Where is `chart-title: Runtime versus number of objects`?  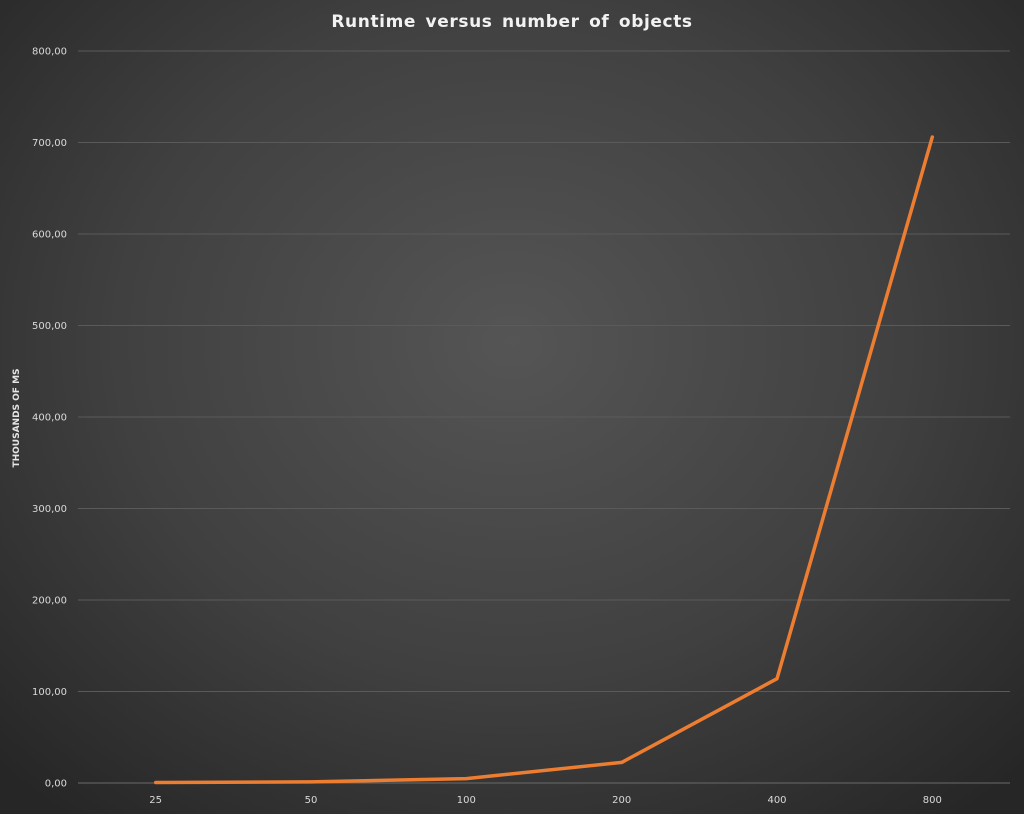
chart-title: Runtime versus number of objects is located at coordinates (512, 22).